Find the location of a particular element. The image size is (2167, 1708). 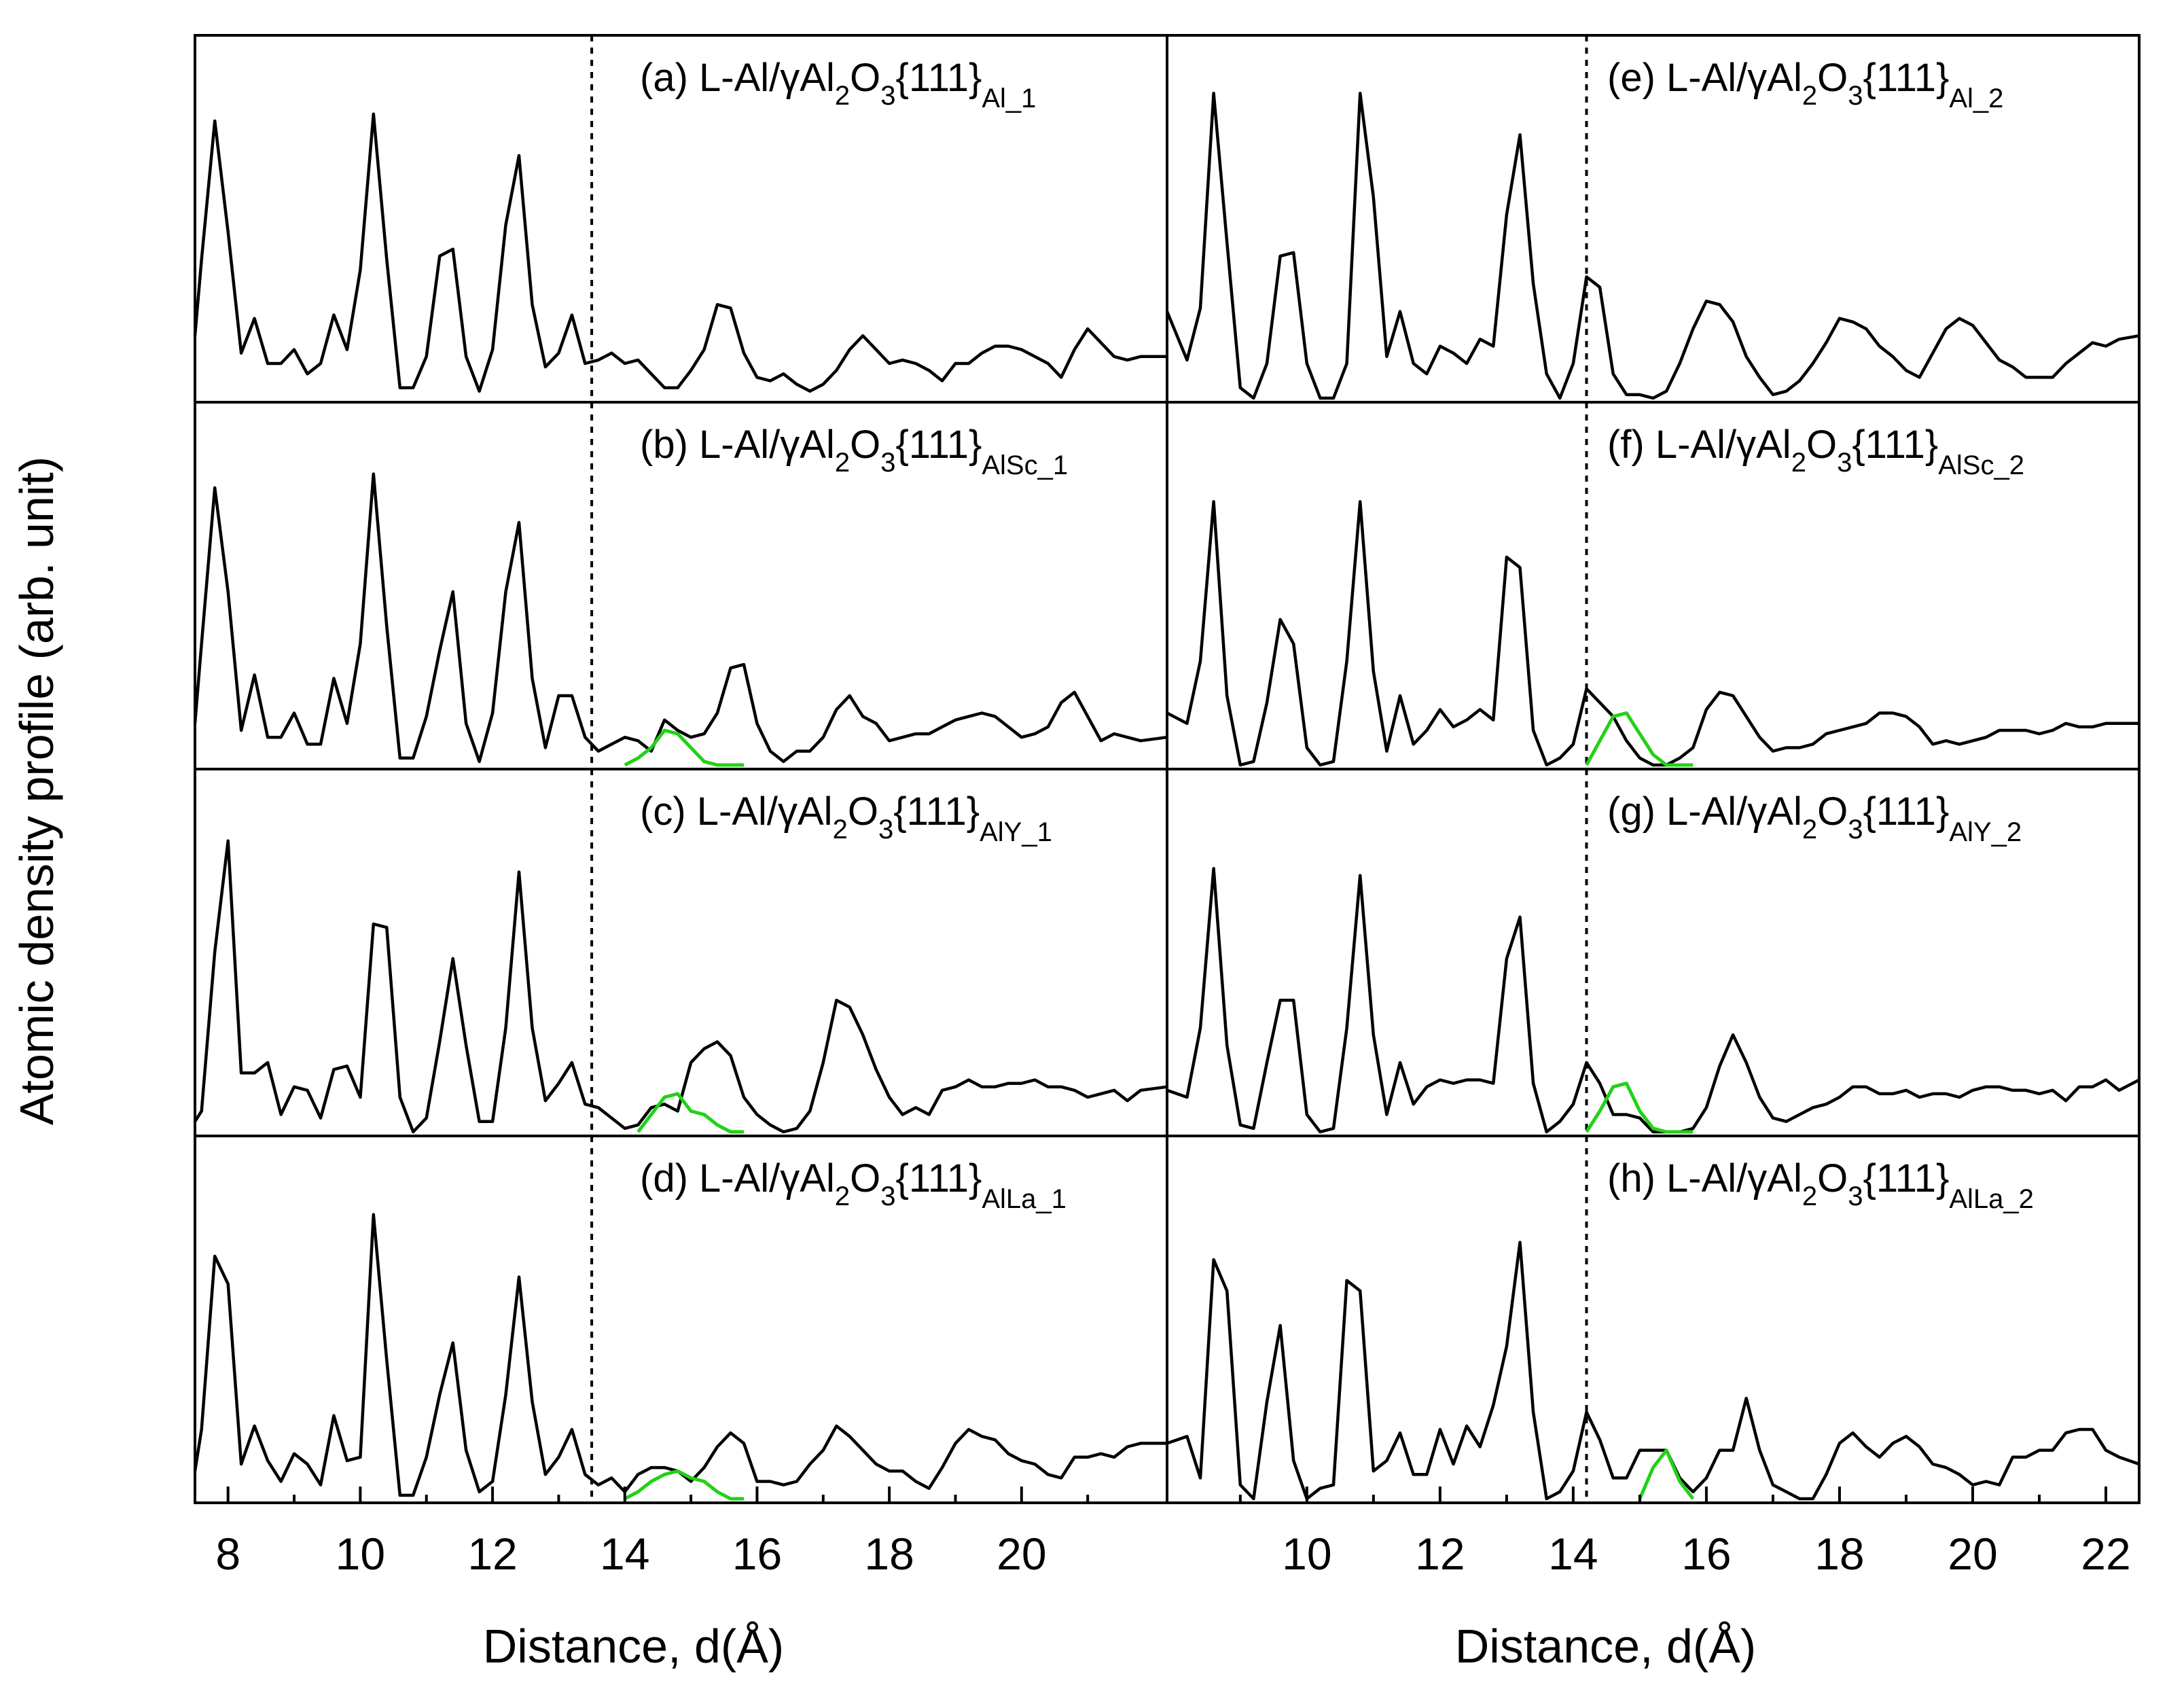

panel-h: (h) L-Al/γAl2O3{111}AlLa_2 is located at coordinates (1653, 1319).